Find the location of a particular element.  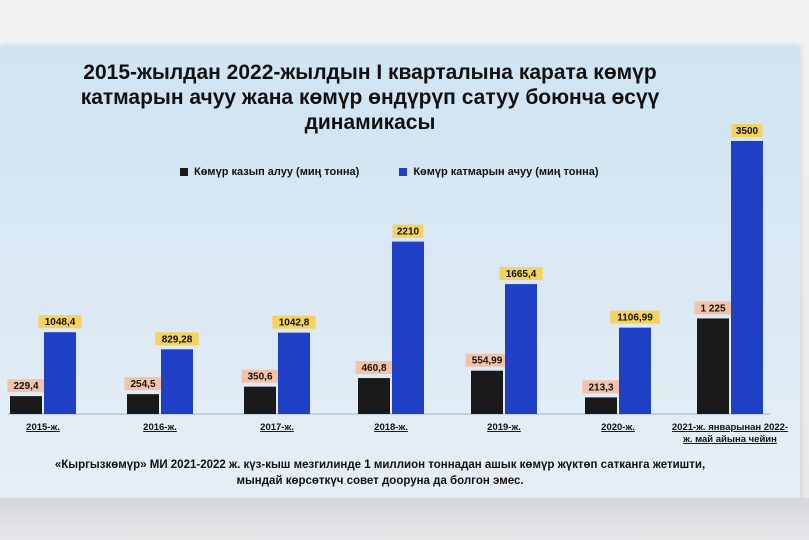

data-label-coal-mining-2: 350,6 is located at coordinates (259, 377).